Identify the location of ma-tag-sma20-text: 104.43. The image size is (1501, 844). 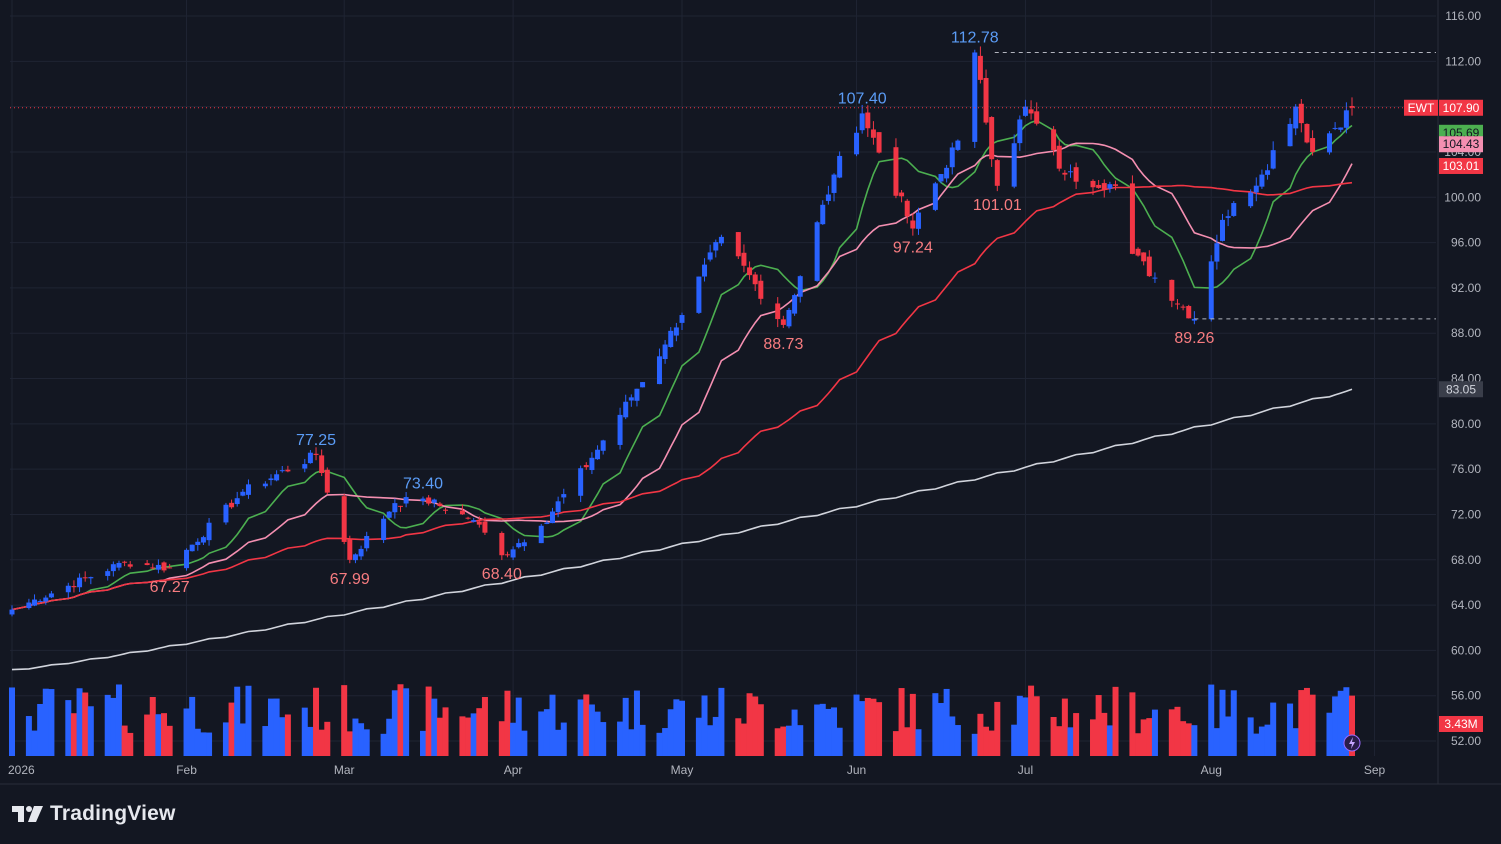
(1461, 144).